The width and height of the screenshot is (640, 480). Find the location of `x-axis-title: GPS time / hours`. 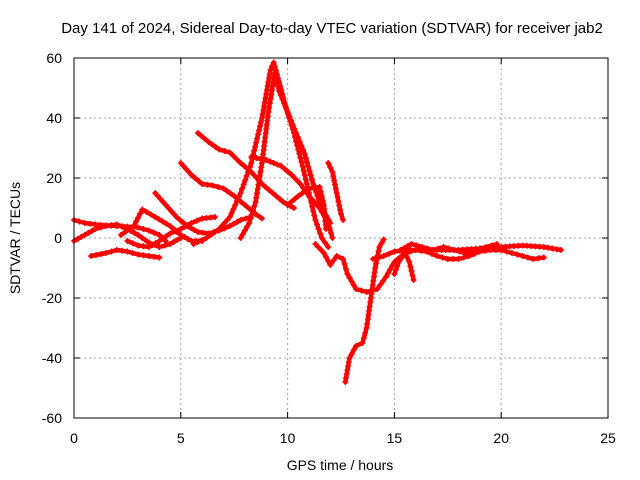

x-axis-title: GPS time / hours is located at coordinates (340, 465).